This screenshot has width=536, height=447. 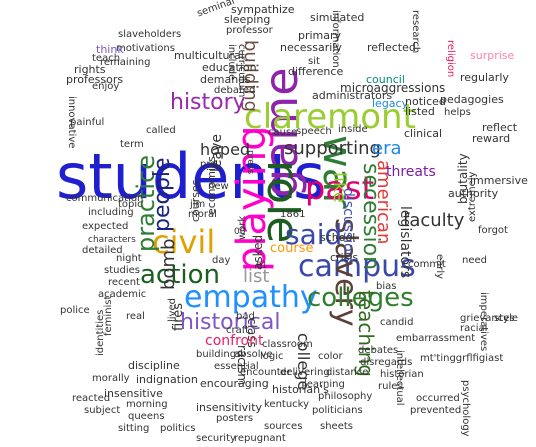 I want to click on word-listed: listed, so click(x=420, y=111).